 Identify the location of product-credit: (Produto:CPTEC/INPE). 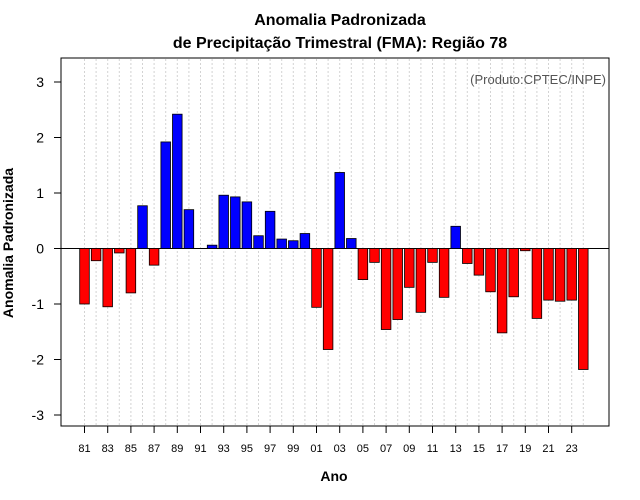
(538, 79).